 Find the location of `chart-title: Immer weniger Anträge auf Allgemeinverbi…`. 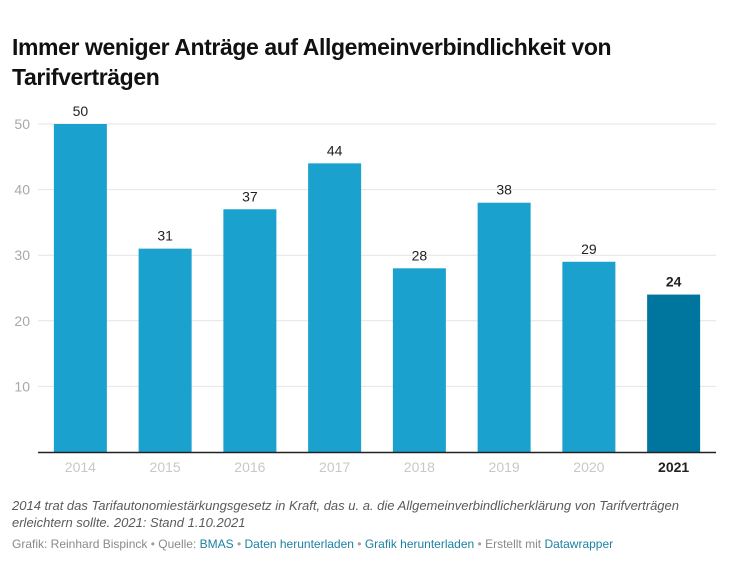

chart-title: Immer weniger Anträge auf Allgemeinverbi… is located at coordinates (312, 62).